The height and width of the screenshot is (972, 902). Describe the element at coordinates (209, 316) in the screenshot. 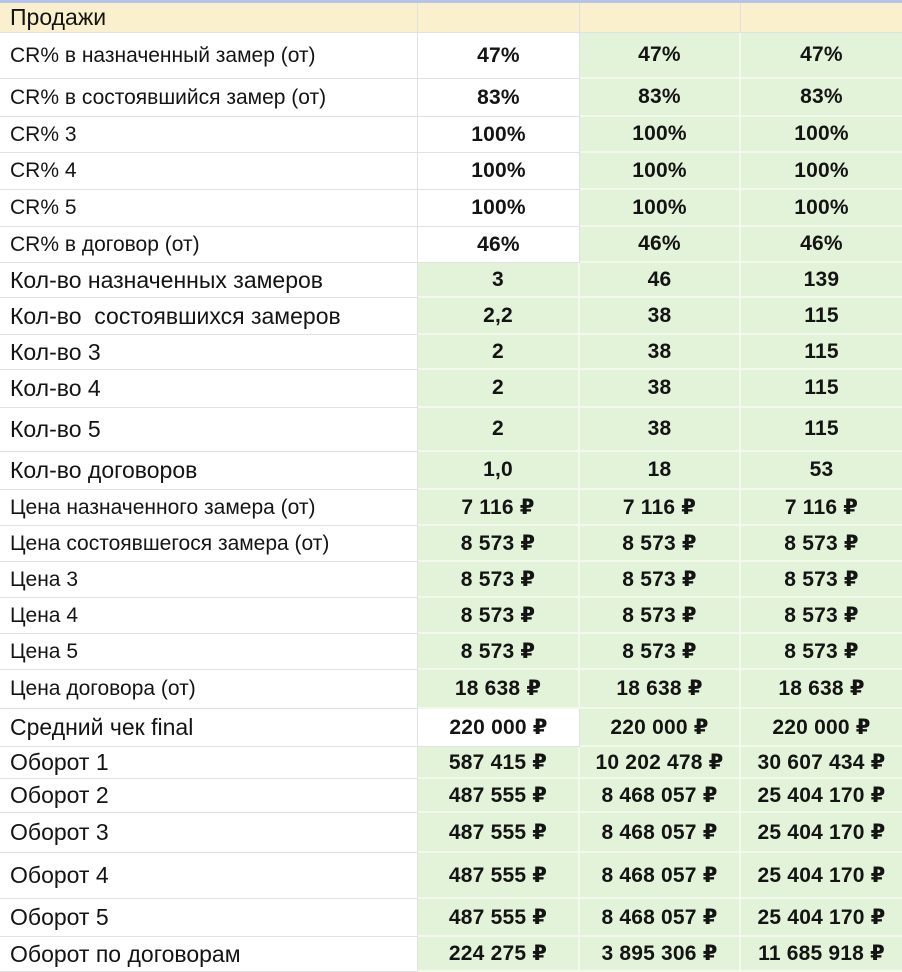

I see `row-label-cell: Кол-во состоявшихся замеров` at that location.